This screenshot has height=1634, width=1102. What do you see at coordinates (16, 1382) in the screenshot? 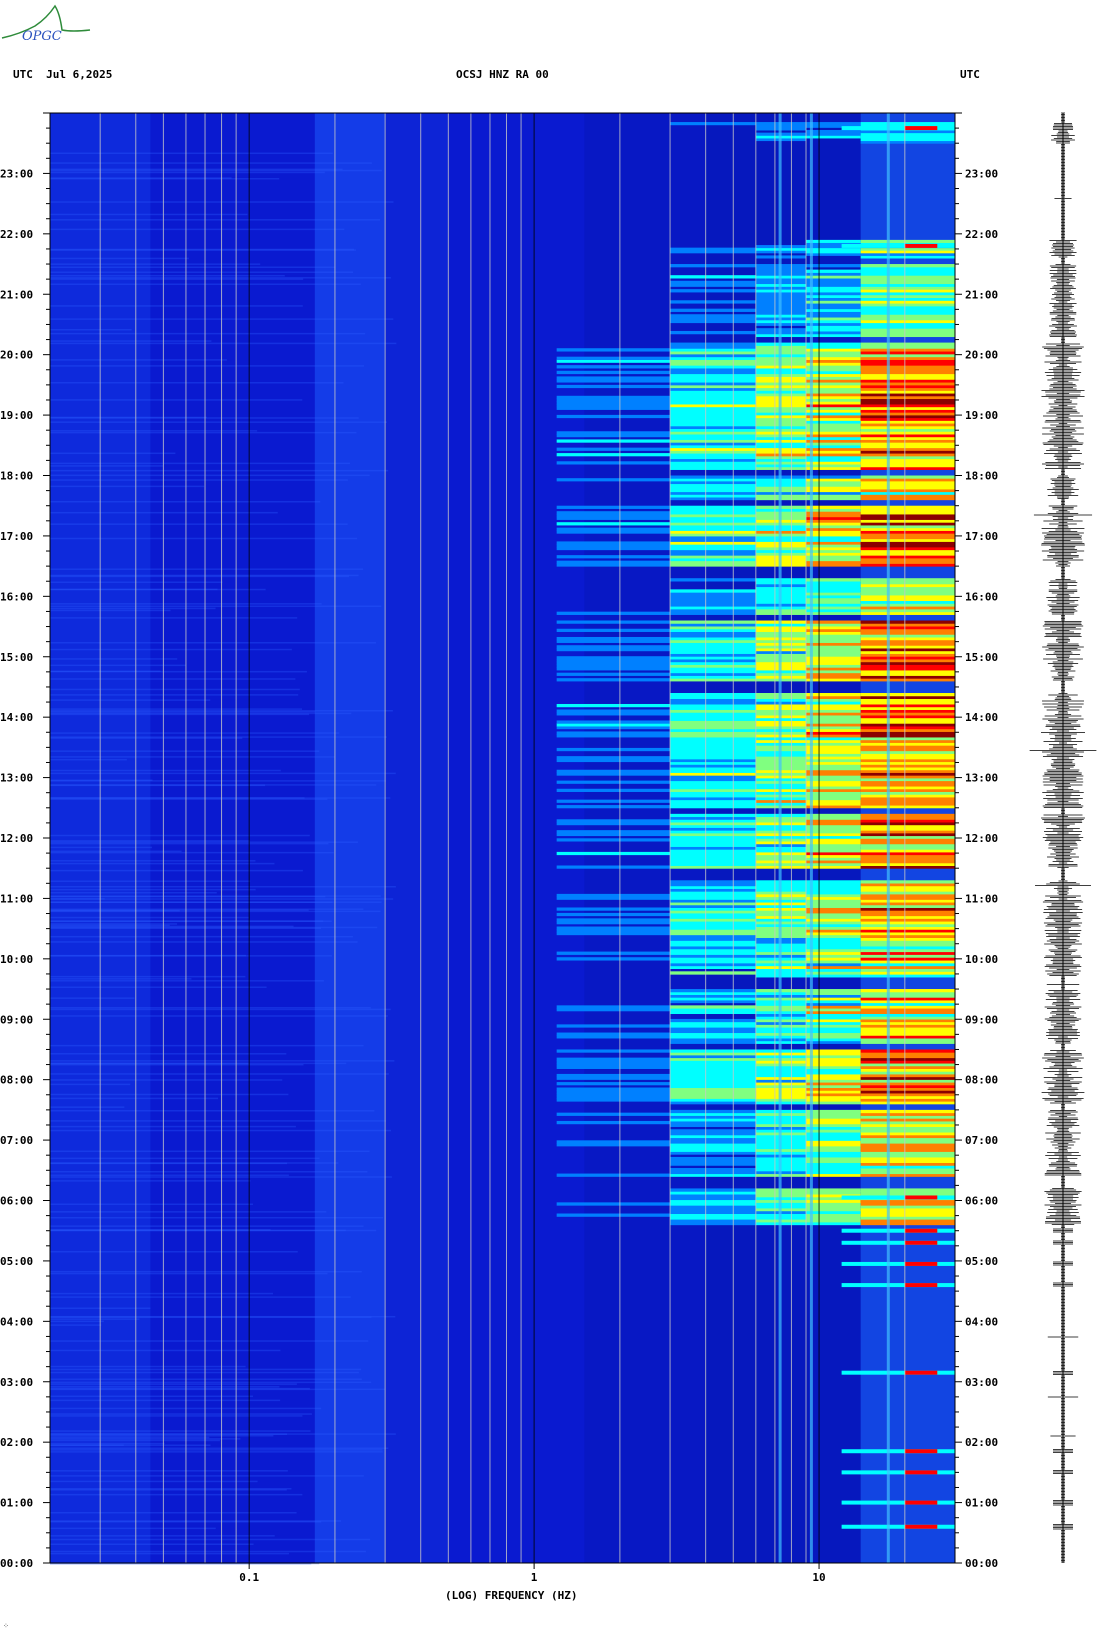
I see `y-tick-label-left: 03:00` at bounding box center [16, 1382].